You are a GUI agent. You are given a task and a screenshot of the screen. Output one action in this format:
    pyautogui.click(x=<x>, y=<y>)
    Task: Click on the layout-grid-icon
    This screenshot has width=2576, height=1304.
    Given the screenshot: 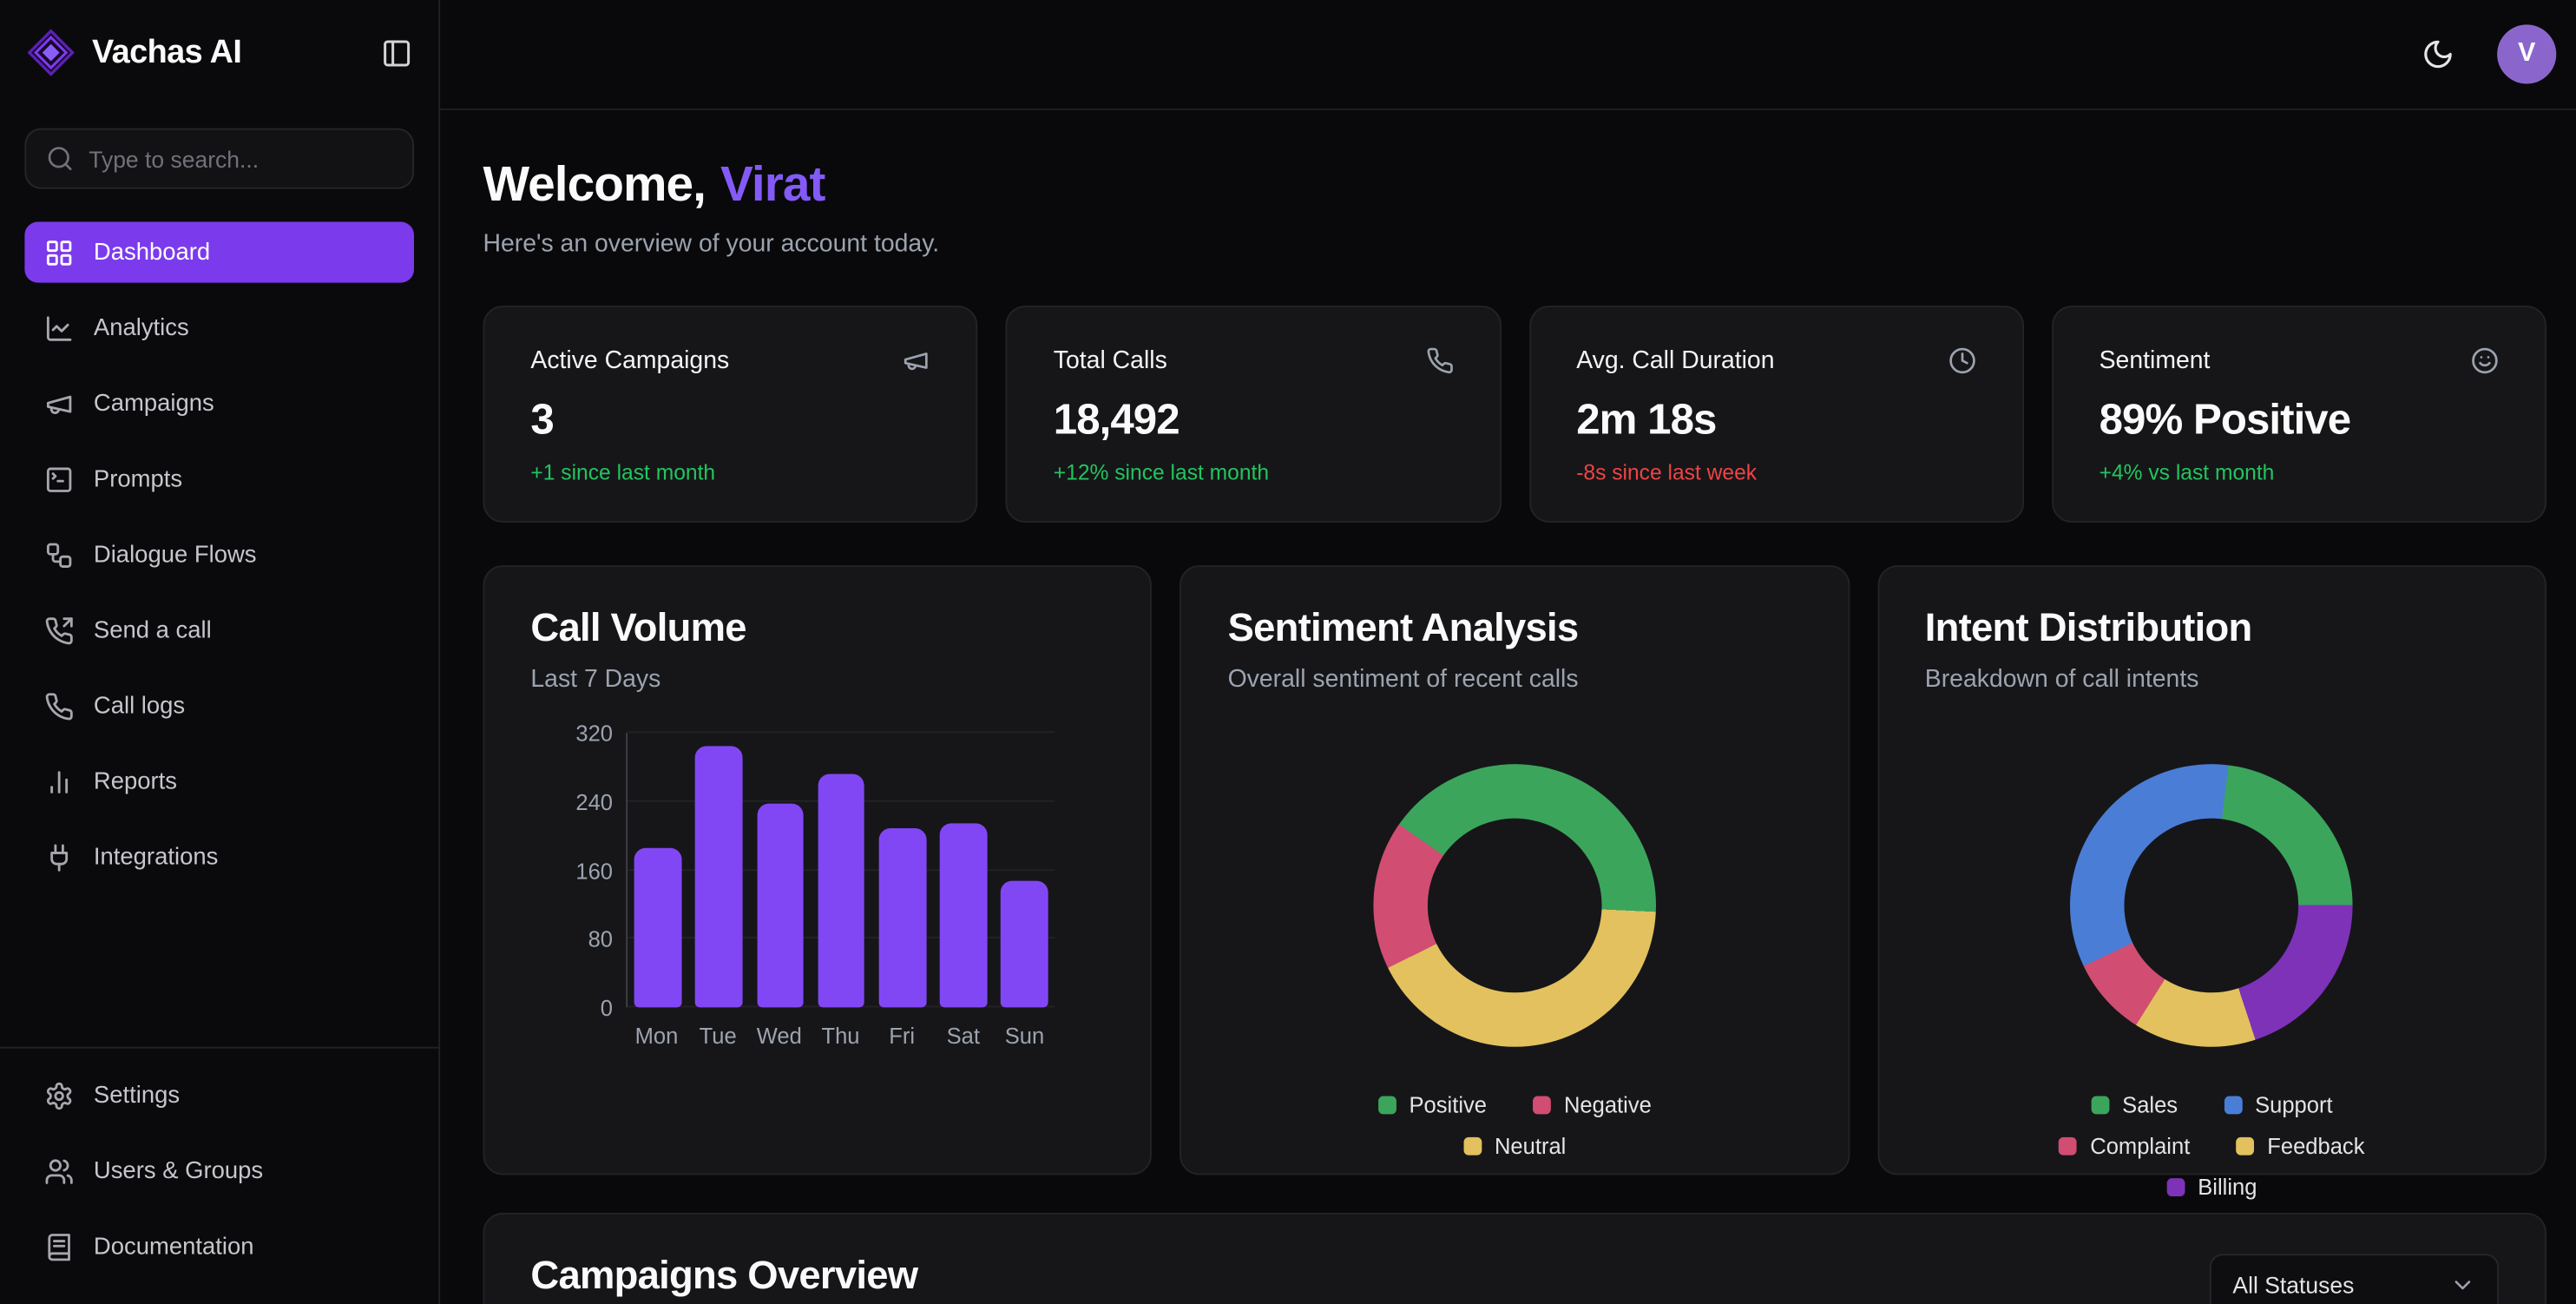 What is the action you would take?
    pyautogui.click(x=59, y=252)
    